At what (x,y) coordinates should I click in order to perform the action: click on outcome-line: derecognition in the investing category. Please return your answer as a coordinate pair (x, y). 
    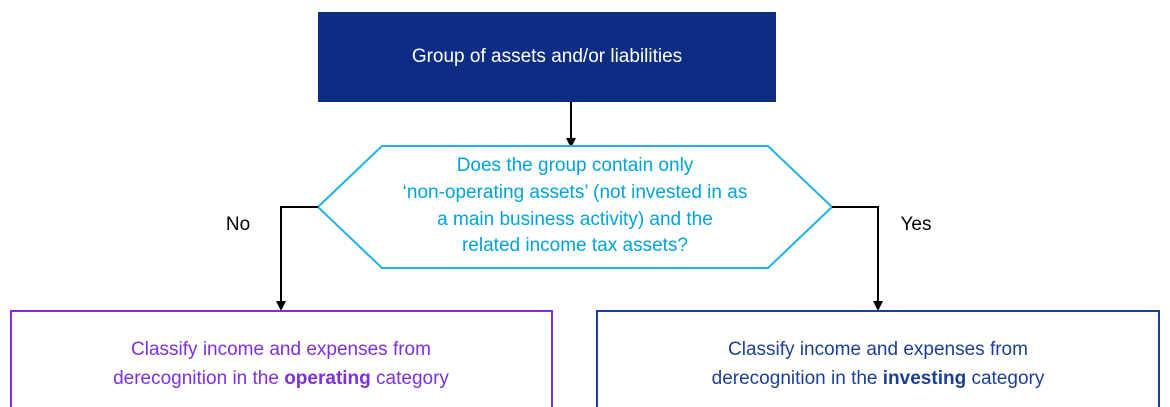
    Looking at the image, I should click on (878, 378).